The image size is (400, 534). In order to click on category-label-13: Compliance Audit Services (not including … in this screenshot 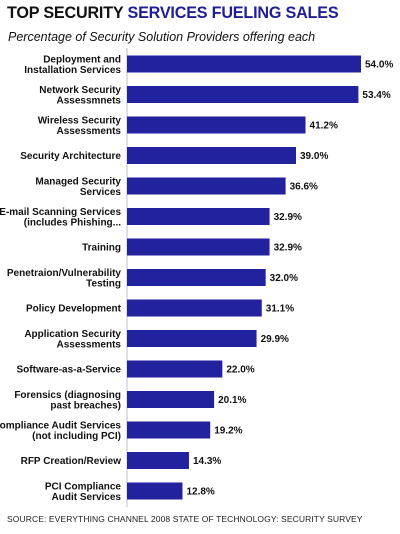, I will do `click(60, 431)`.